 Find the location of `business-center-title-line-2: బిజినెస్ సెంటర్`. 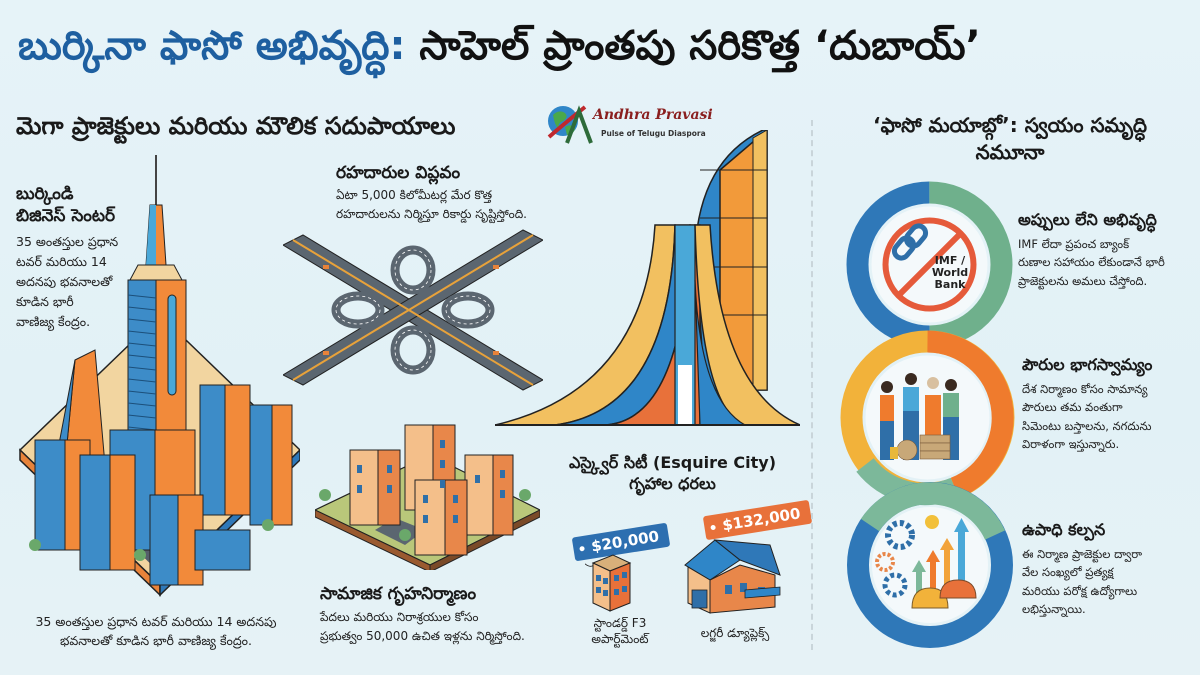

business-center-title-line-2: బిజినెస్ సెంటర్ is located at coordinates (66, 216).